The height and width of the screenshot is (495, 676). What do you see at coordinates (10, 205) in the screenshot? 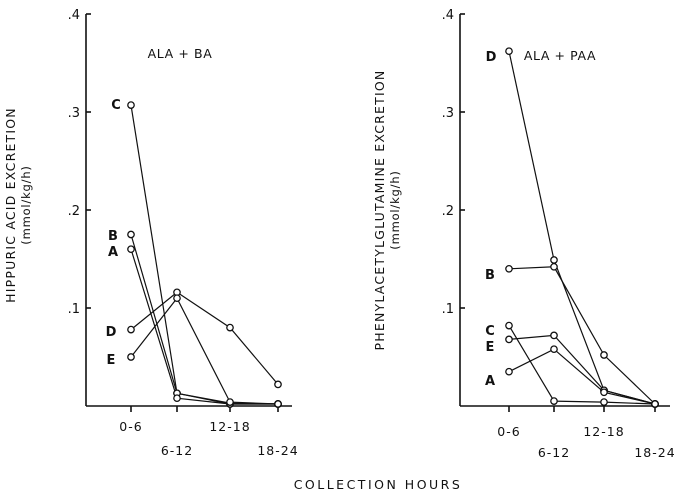
I see `y-axis-title: HIPPURIC ACID EXCRETION` at bounding box center [10, 205].